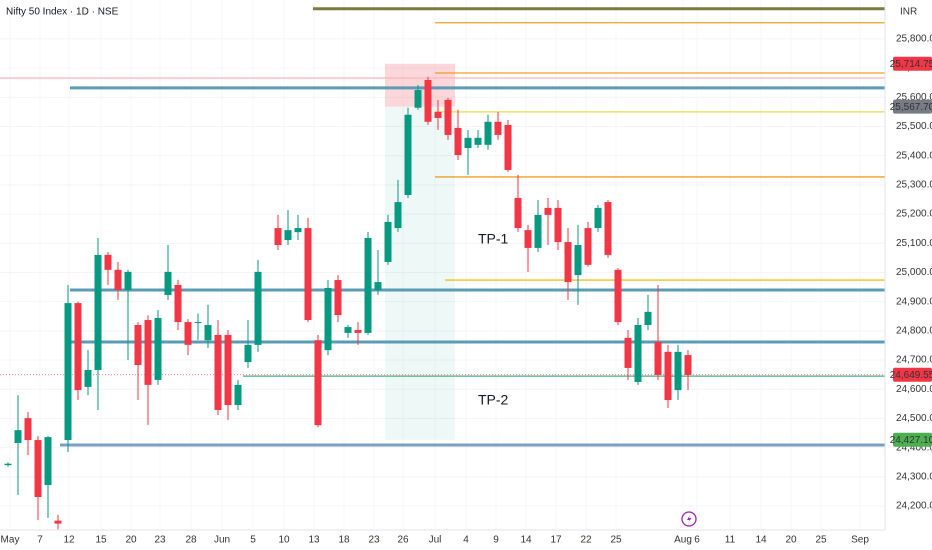  What do you see at coordinates (914, 126) in the screenshot?
I see `y-tick-label: 25,500.00` at bounding box center [914, 126].